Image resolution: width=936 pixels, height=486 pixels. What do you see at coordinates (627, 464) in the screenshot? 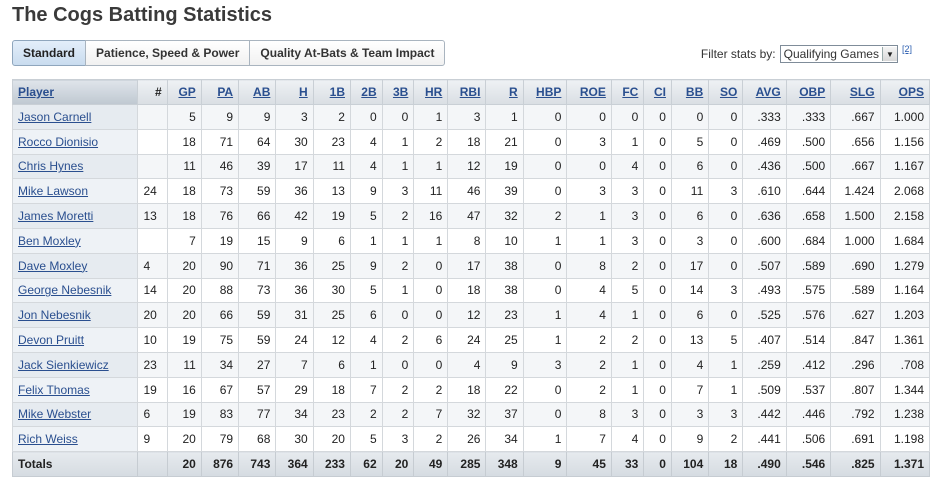
I see `totals-cell: 33` at bounding box center [627, 464].